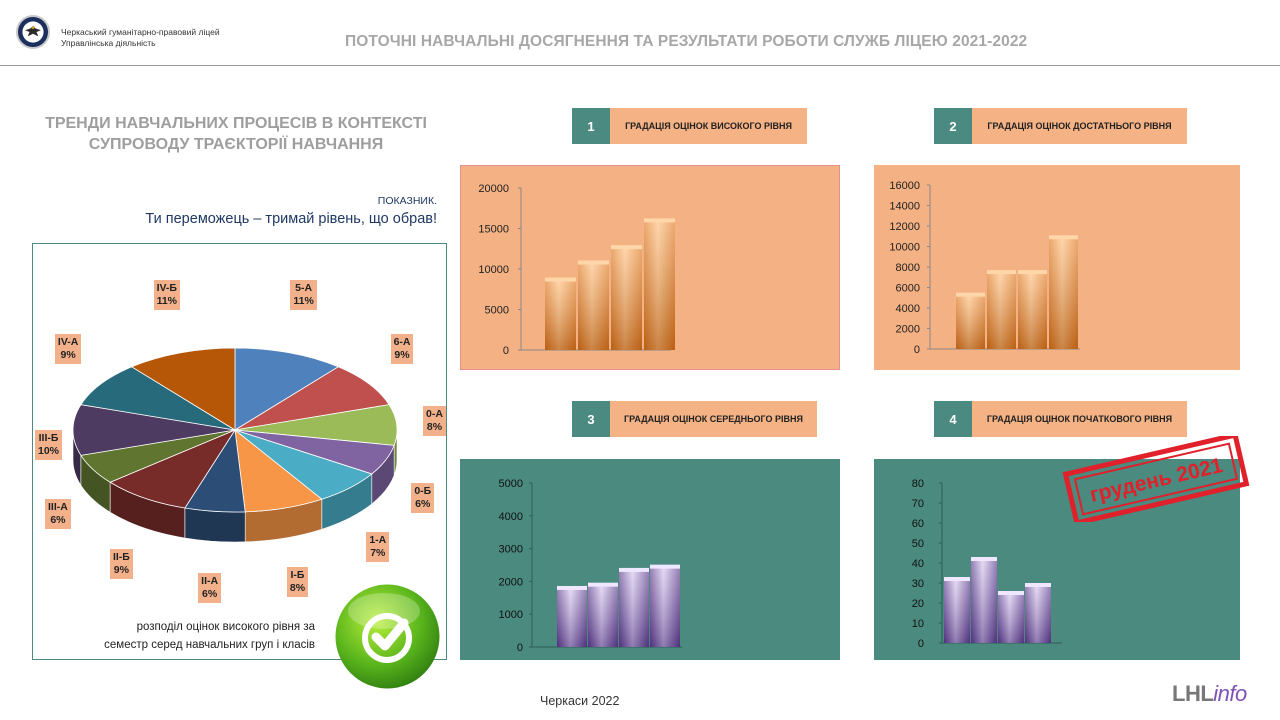 The image size is (1280, 720). What do you see at coordinates (166, 287) in the screenshot?
I see `pie-label-category: IV-Б` at bounding box center [166, 287].